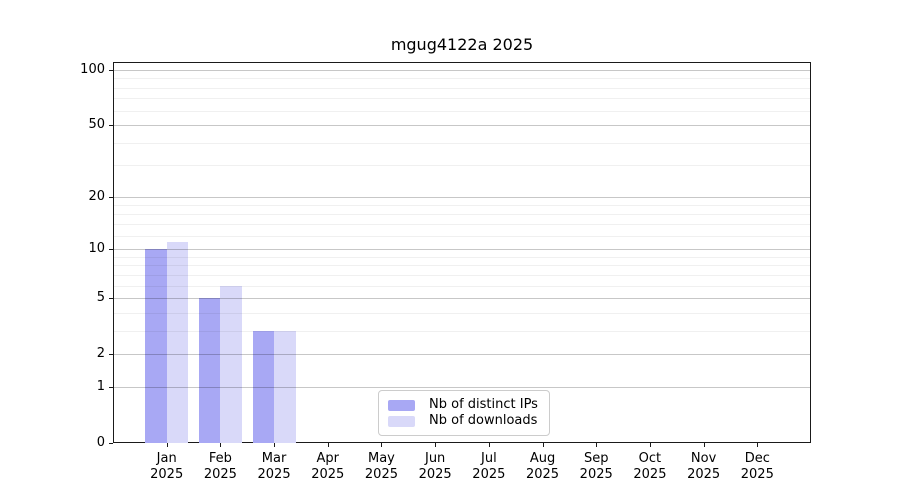 The image size is (900, 500). I want to click on bar-feb-distinct-ips, so click(209, 370).